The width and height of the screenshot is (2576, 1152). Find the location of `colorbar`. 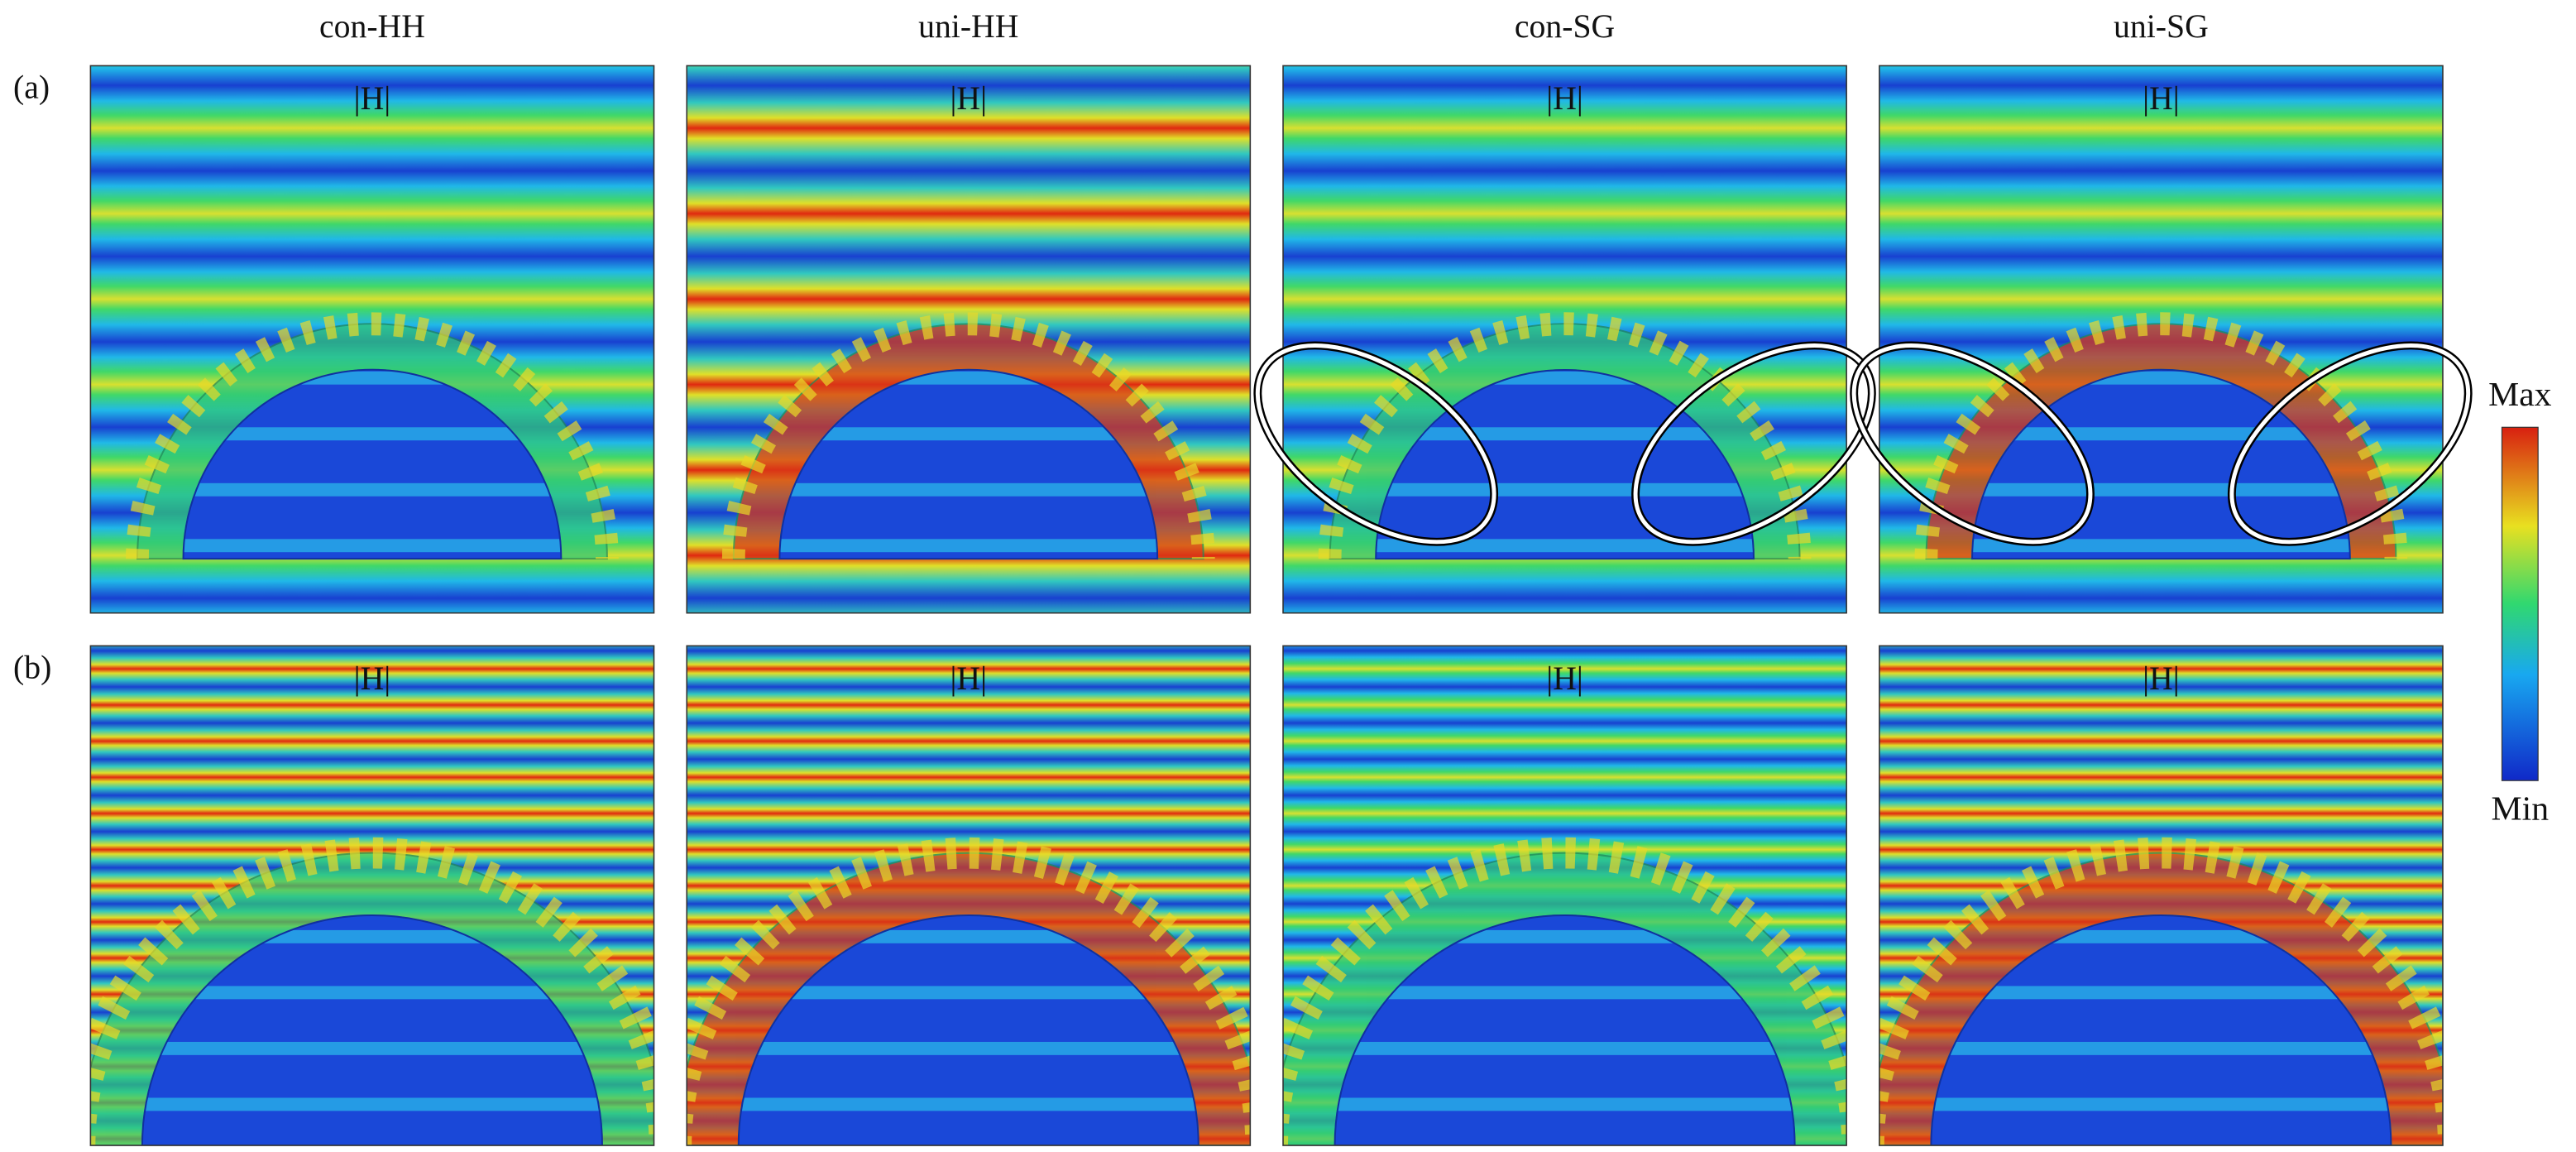

colorbar is located at coordinates (2520, 603).